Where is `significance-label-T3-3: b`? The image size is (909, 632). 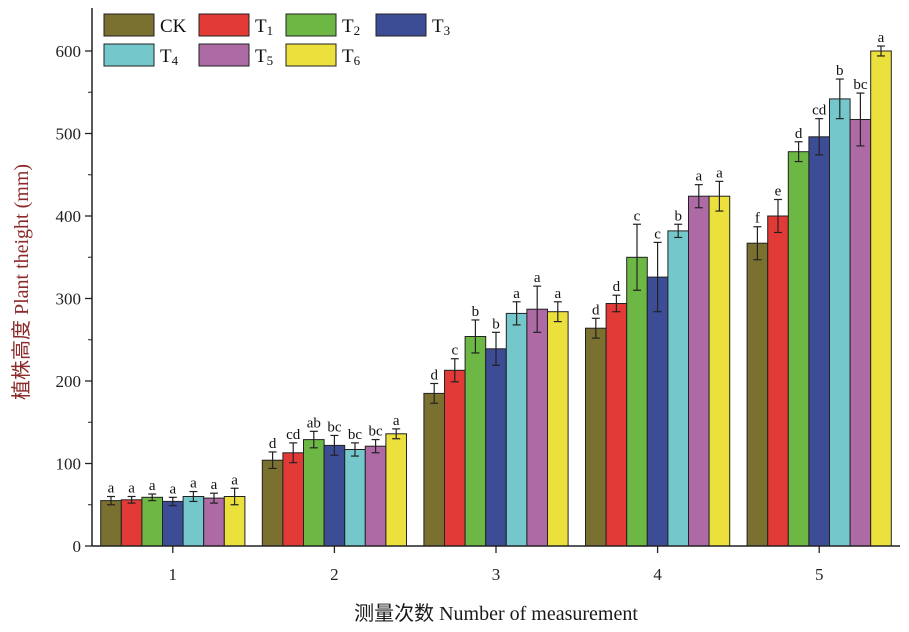 significance-label-T3-3: b is located at coordinates (496, 324).